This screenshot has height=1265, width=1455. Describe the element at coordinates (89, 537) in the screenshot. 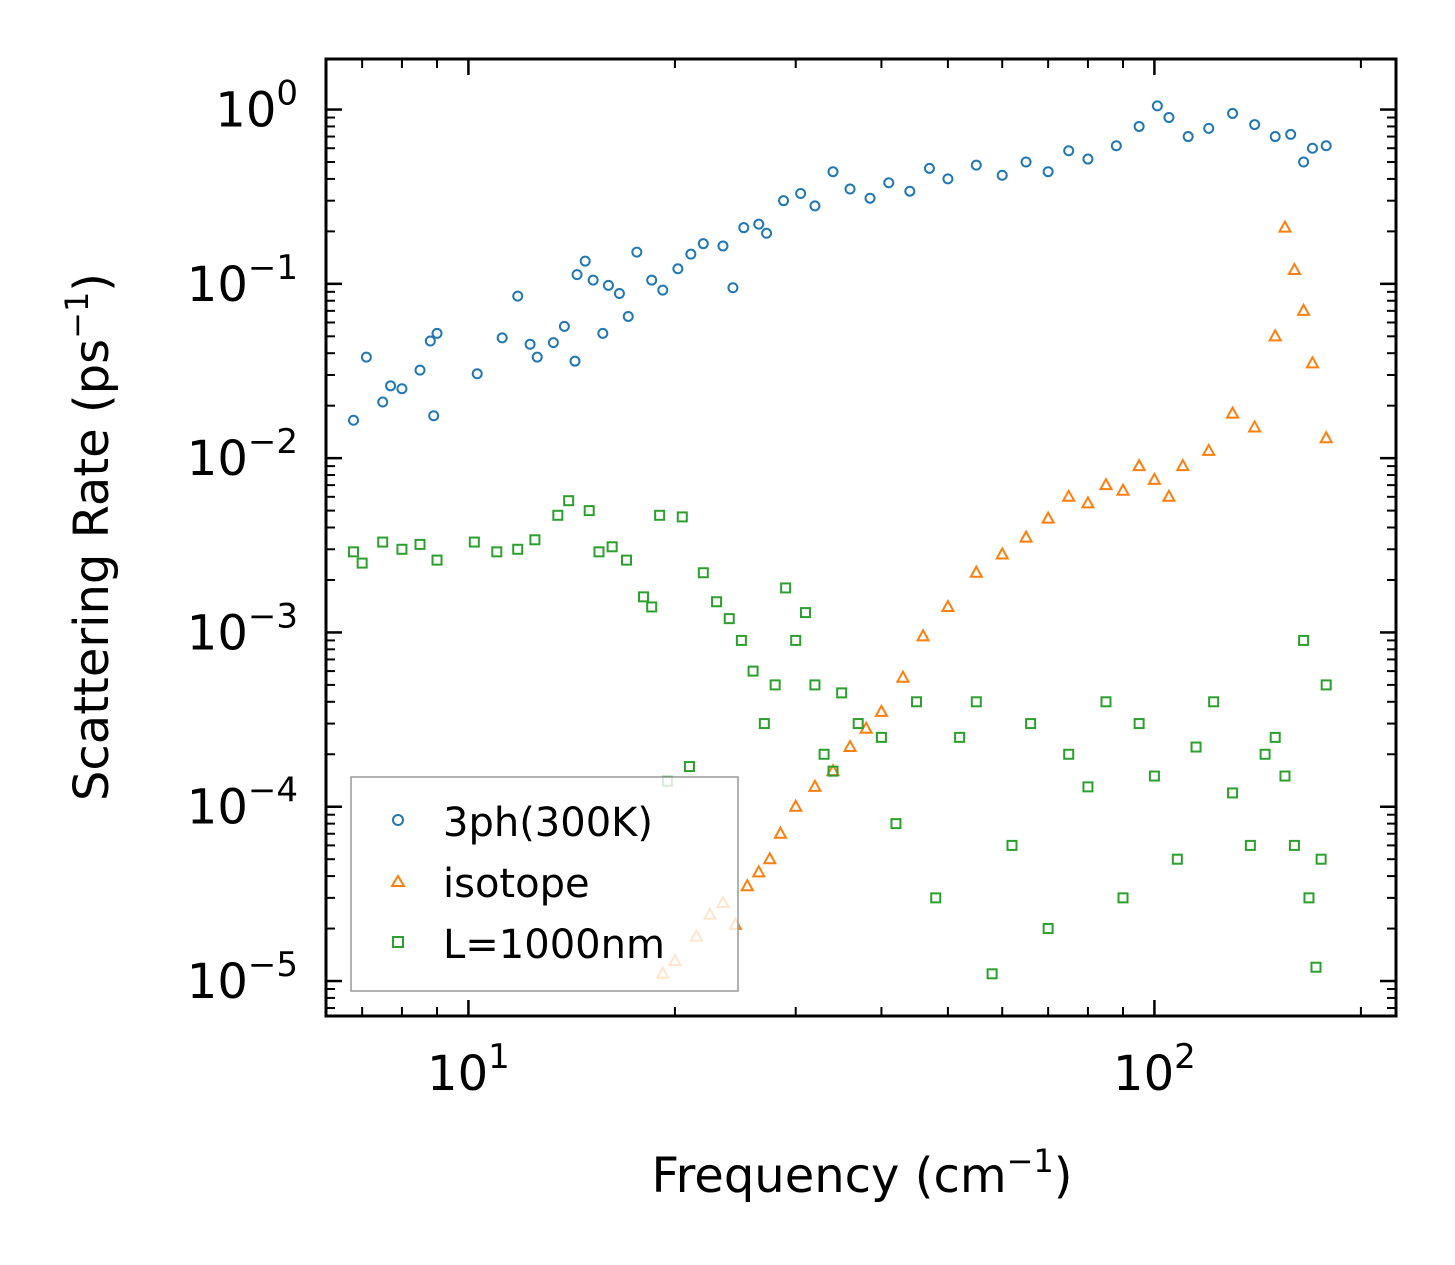

I see `y-axis-label: Scattering Rate (ps−1)` at that location.